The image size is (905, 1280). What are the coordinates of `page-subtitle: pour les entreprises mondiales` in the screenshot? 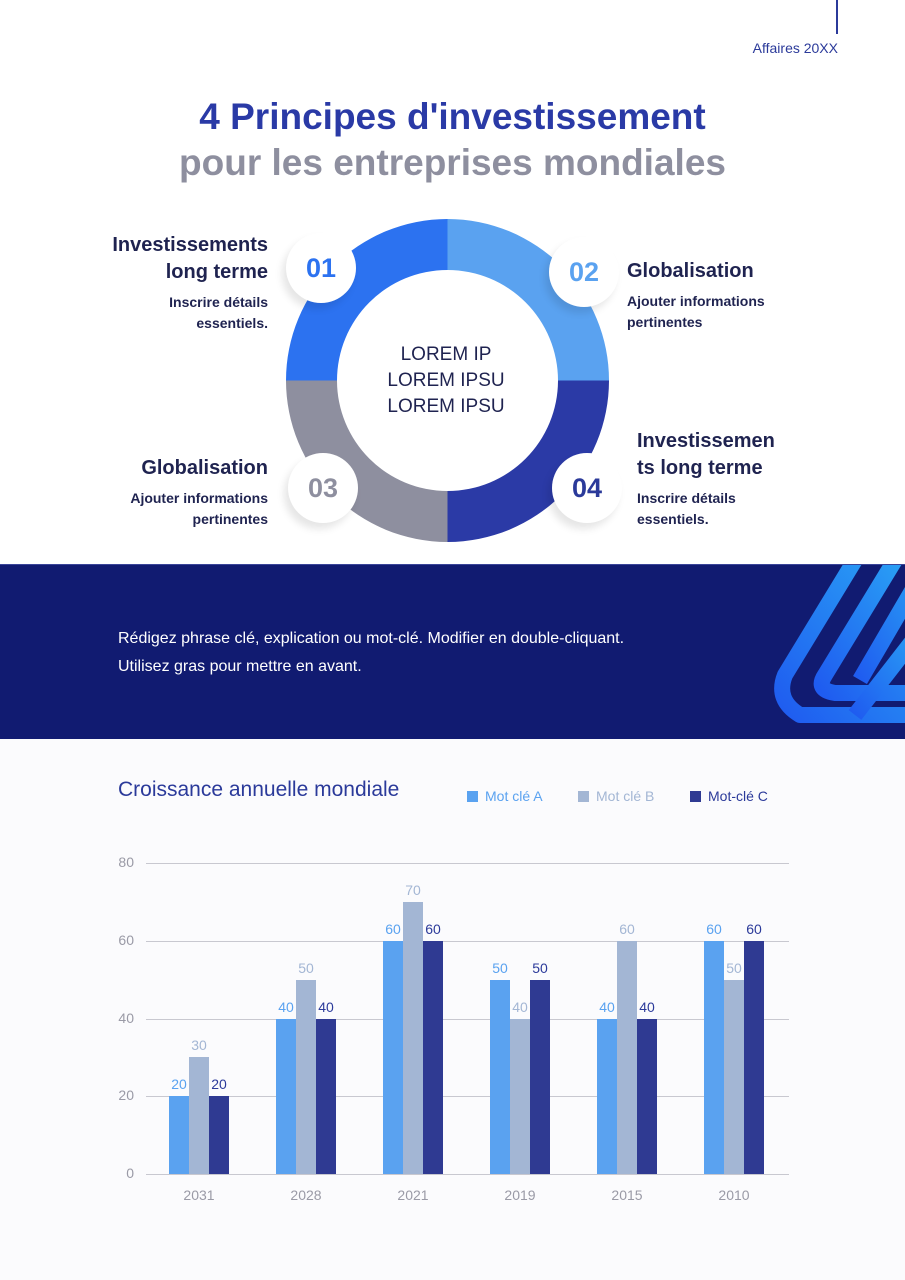 It's located at (452, 162).